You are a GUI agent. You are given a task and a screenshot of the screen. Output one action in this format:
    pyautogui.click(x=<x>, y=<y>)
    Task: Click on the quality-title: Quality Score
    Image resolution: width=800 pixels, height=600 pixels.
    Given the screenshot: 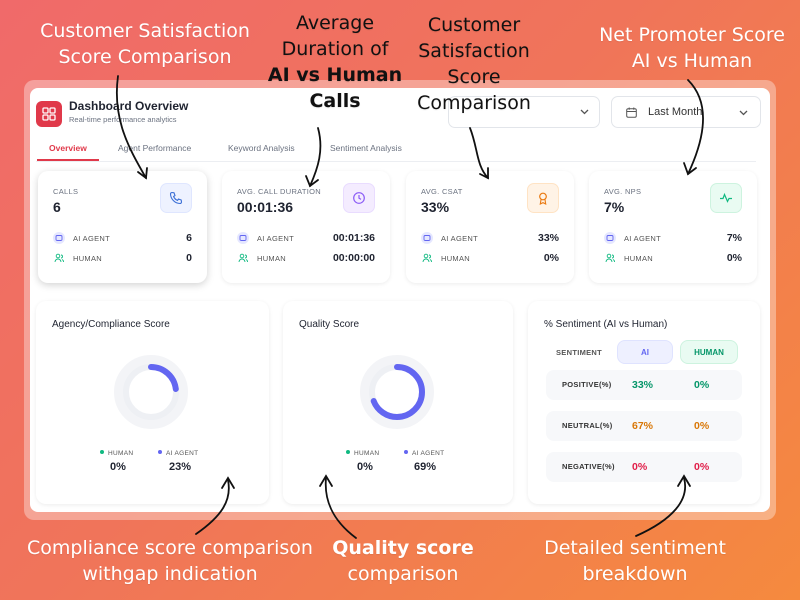 What is the action you would take?
    pyautogui.click(x=329, y=324)
    